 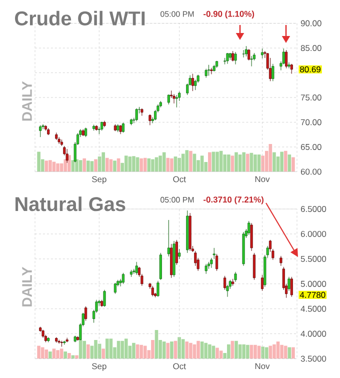 I want to click on y-tick-label: 5.5000, so click(x=313, y=259).